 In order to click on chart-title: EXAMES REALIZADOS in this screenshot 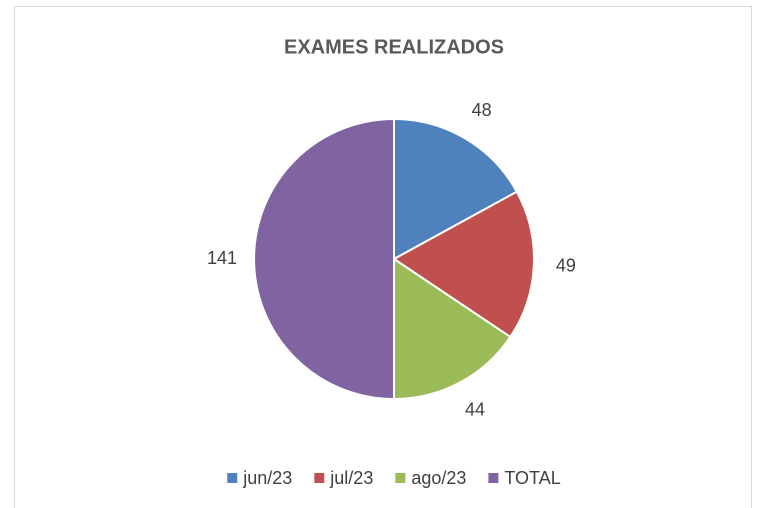, I will do `click(394, 47)`.